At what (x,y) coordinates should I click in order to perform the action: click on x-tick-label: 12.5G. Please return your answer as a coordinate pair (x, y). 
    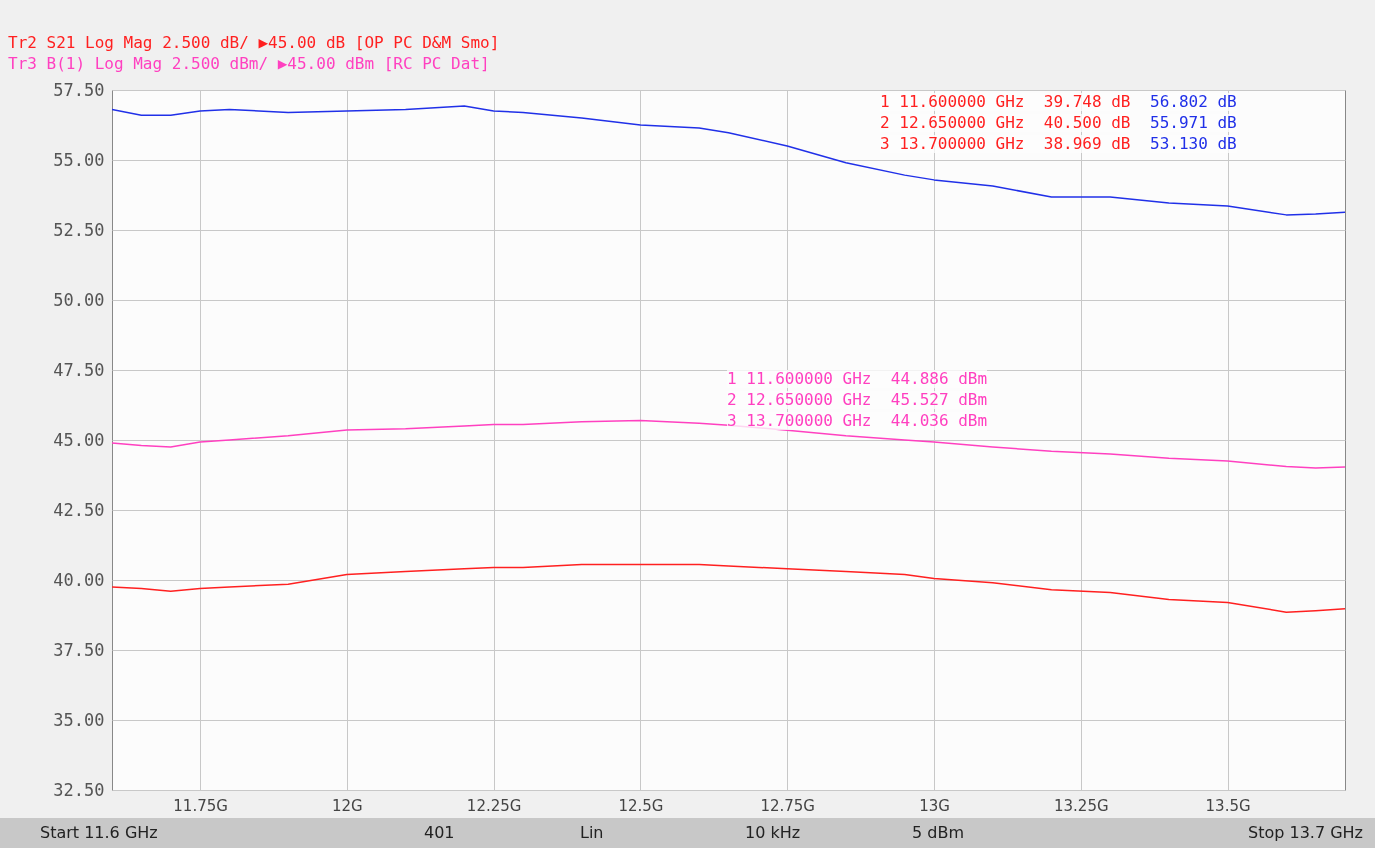
    Looking at the image, I should click on (641, 805).